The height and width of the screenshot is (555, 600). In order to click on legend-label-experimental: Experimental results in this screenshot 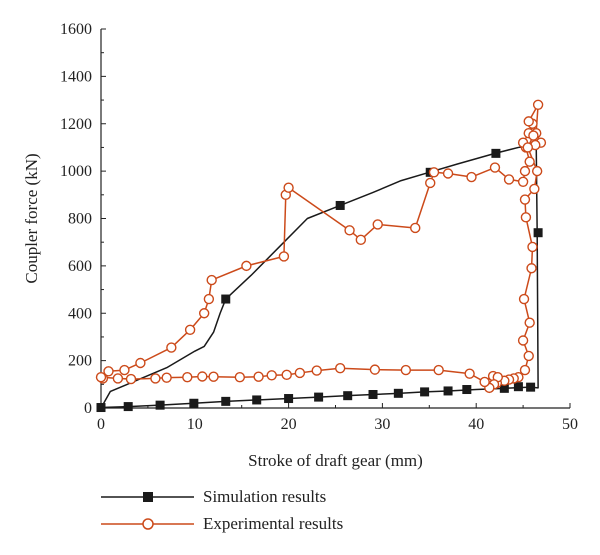, I will do `click(273, 523)`.